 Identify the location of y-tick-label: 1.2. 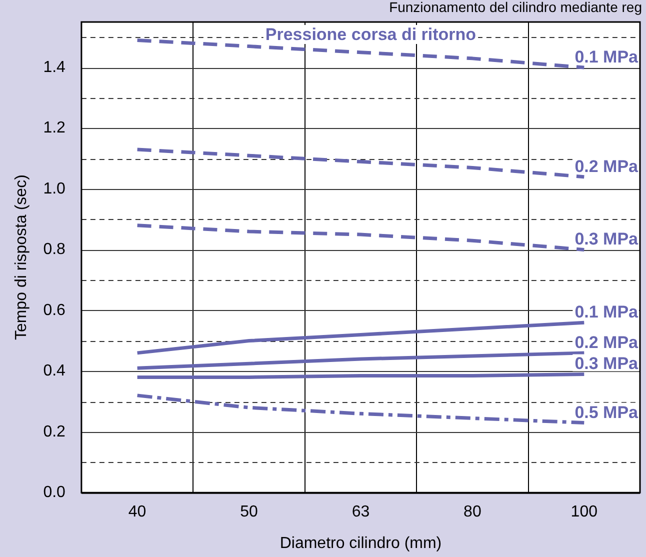
(54, 128).